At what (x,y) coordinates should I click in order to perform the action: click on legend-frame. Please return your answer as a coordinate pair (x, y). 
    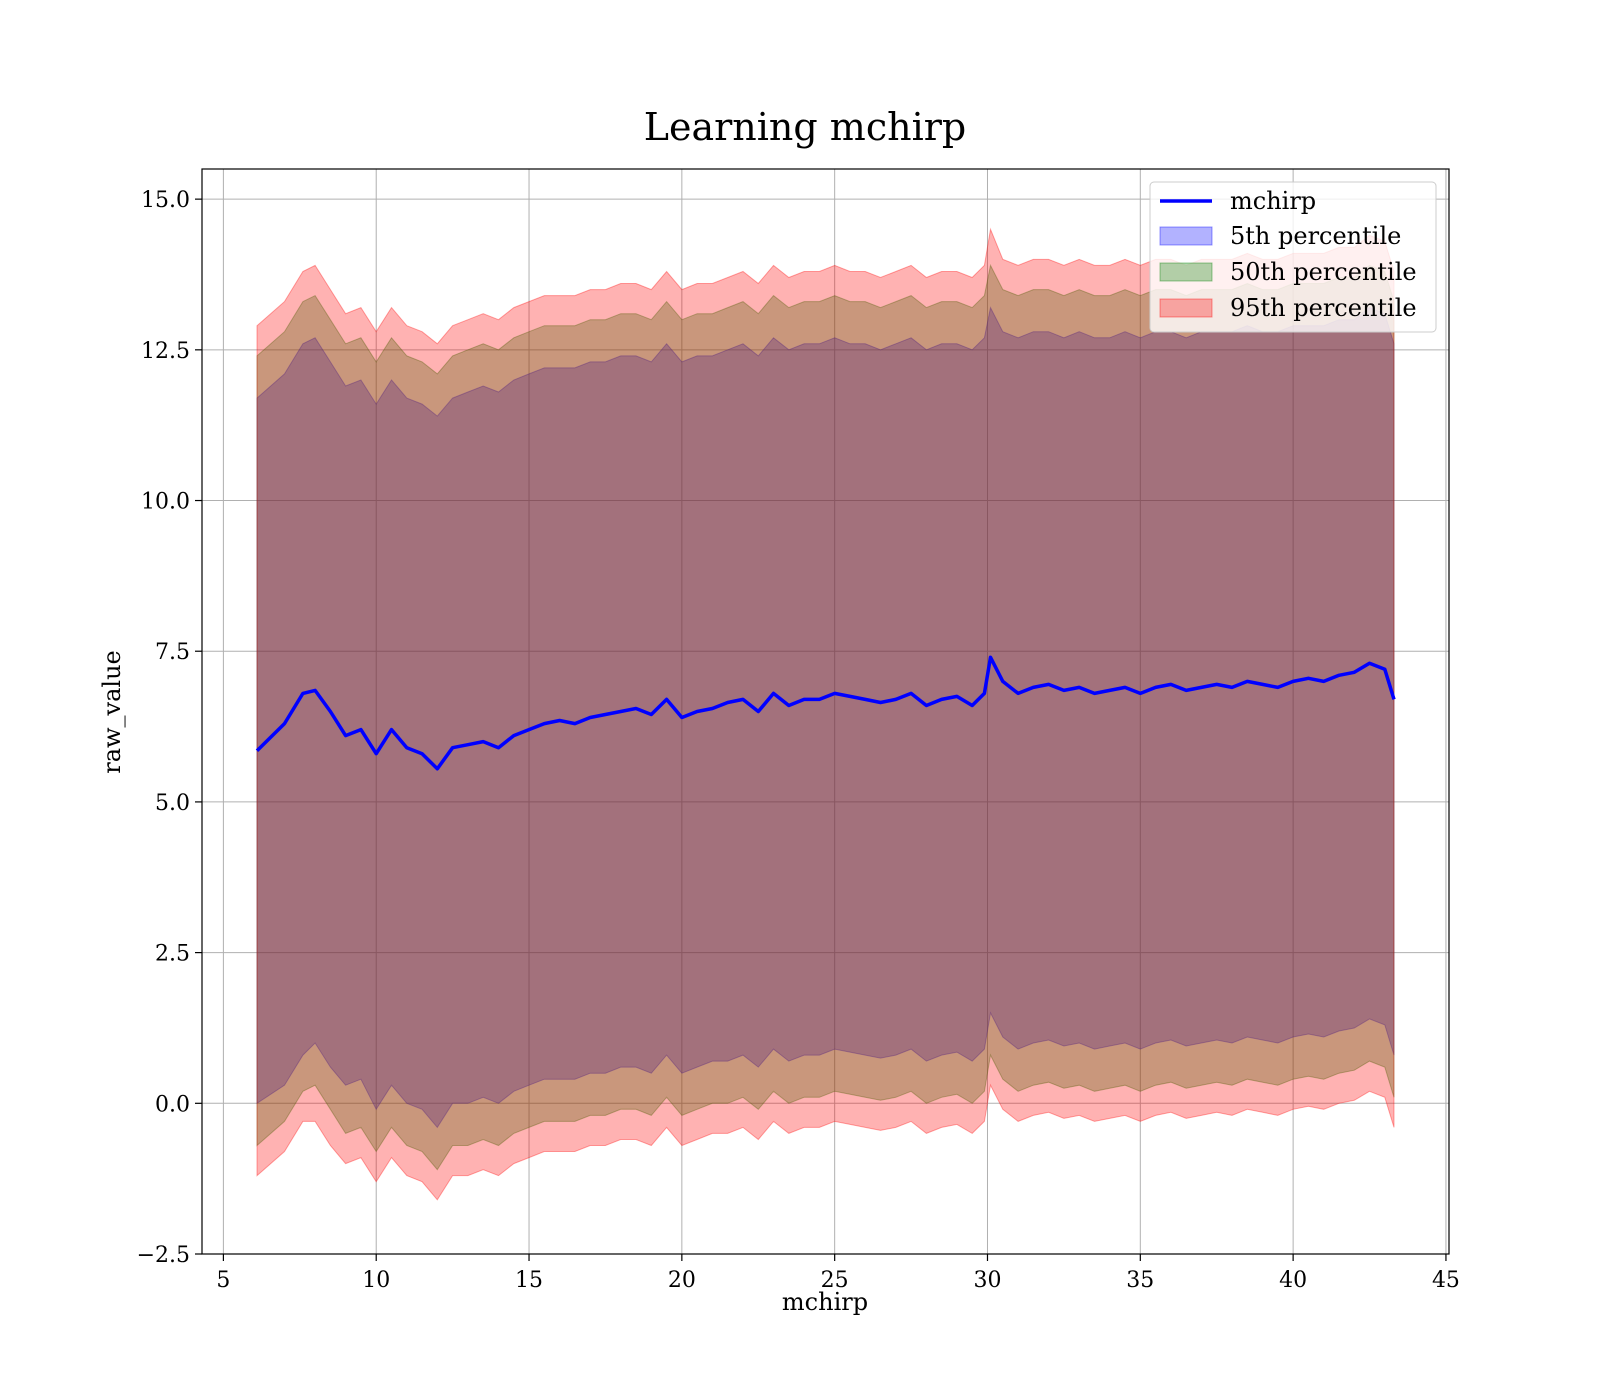
    Looking at the image, I should click on (1293, 257).